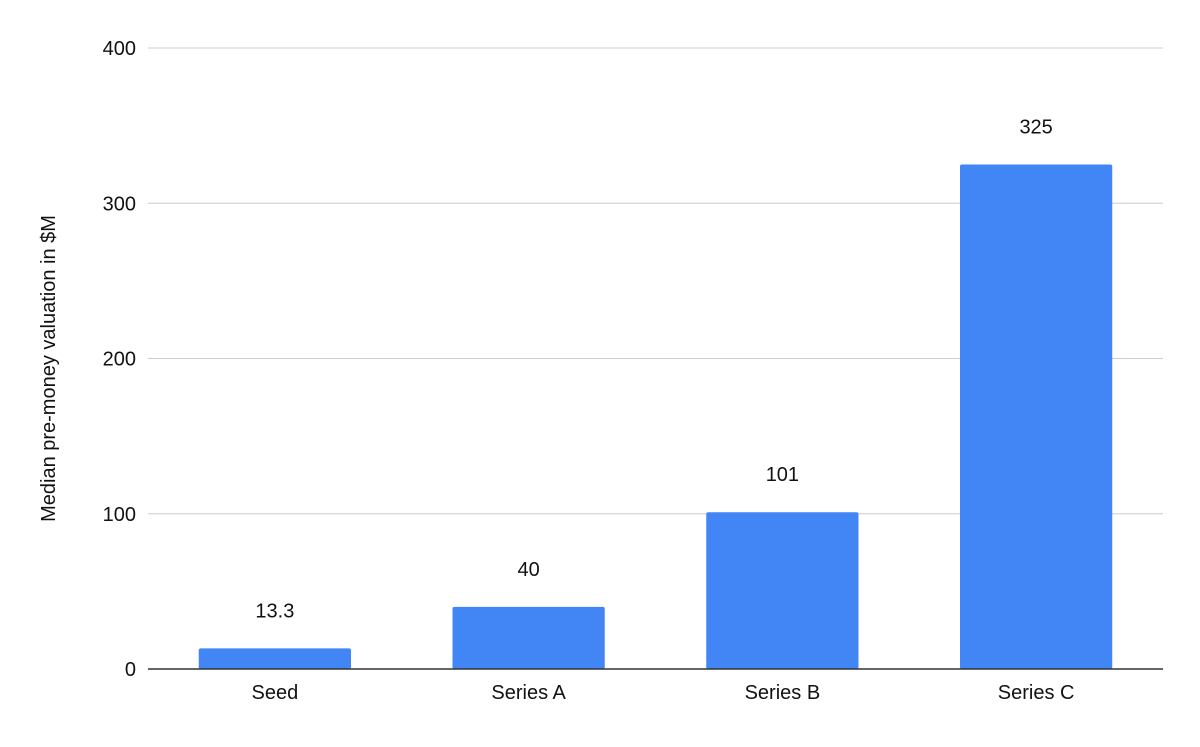 This screenshot has width=1200, height=747. Describe the element at coordinates (528, 637) in the screenshot. I see `bar-series-a` at that location.